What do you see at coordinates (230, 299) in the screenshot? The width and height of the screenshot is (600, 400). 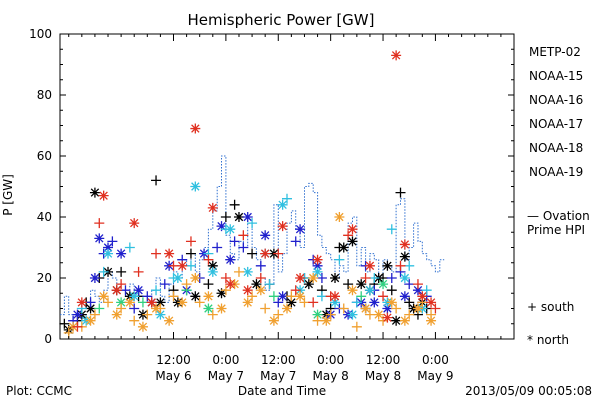 I see `series-noaa-17-south` at bounding box center [230, 299].